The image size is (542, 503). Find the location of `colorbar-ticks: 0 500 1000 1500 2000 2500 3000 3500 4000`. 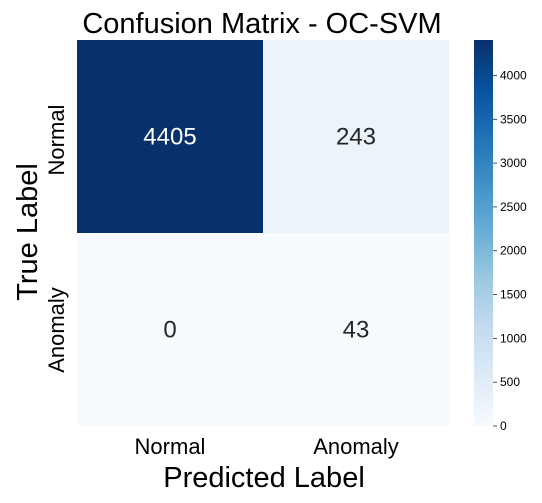

colorbar-ticks: 0 500 1000 1500 2000 2500 3000 3500 4000 is located at coordinates (510, 250).